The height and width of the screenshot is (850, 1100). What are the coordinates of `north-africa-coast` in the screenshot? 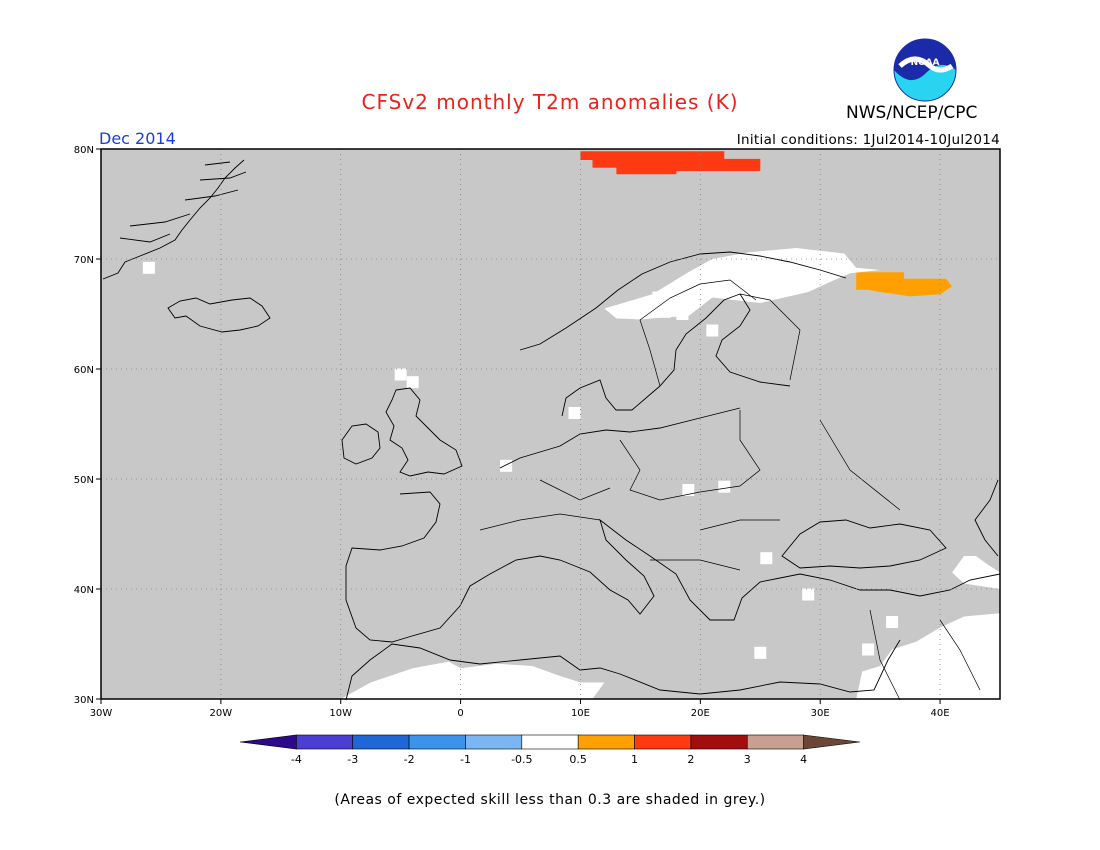 It's located at (623, 670).